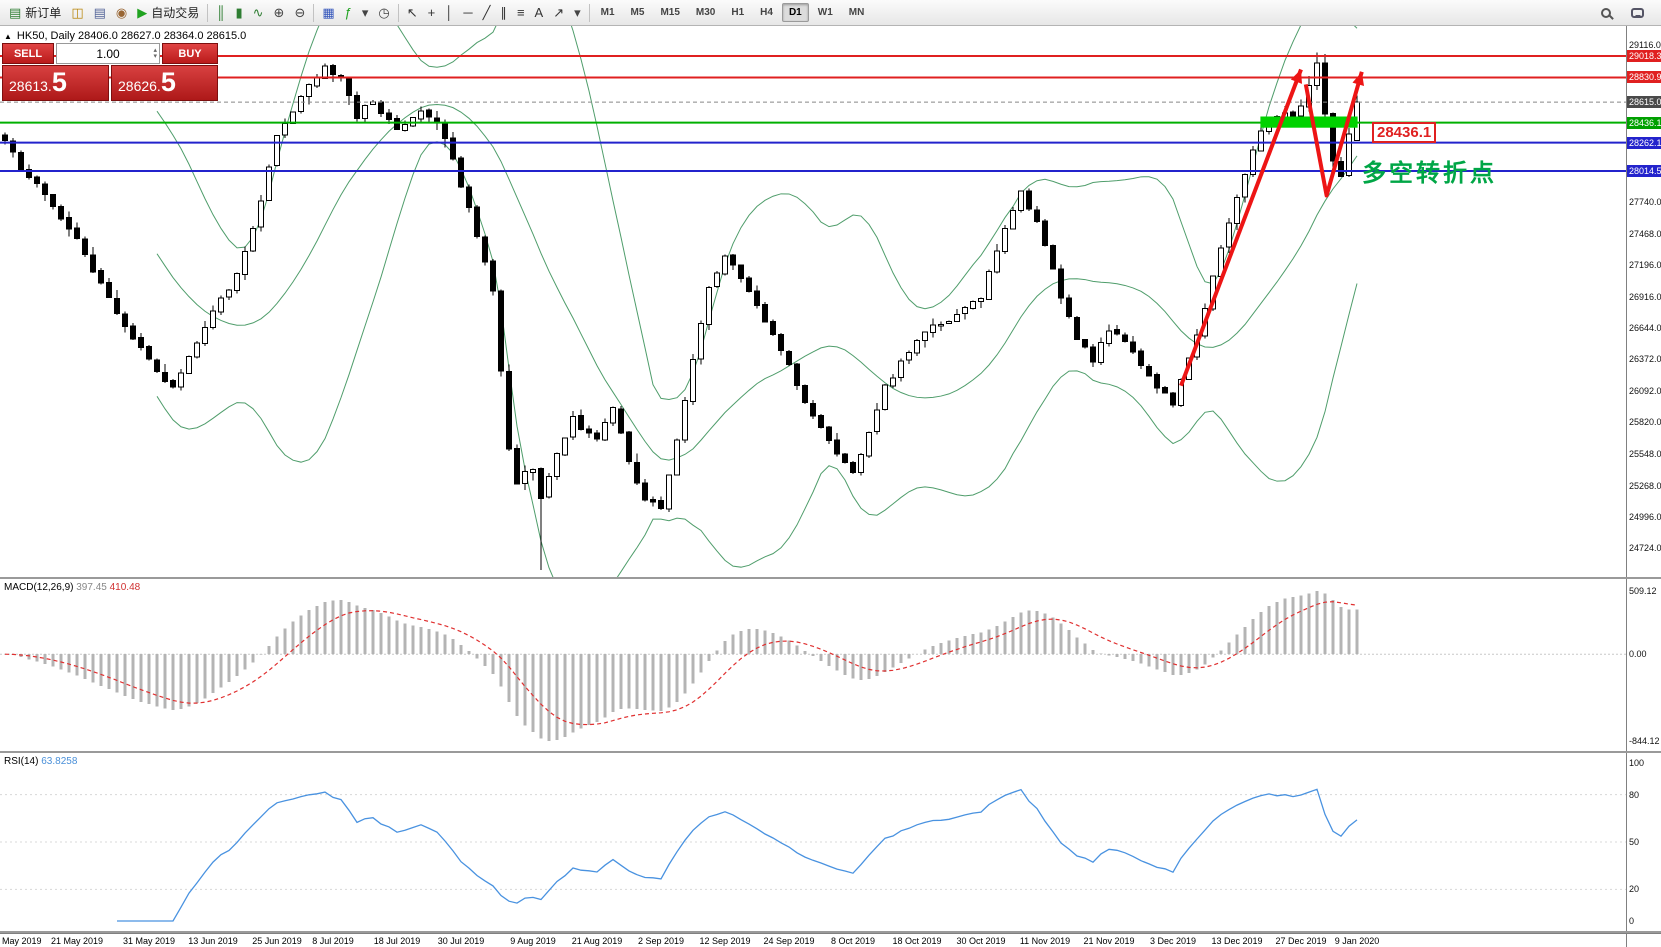 The height and width of the screenshot is (947, 1661). I want to click on timeframe-button-d1: D1, so click(795, 12).